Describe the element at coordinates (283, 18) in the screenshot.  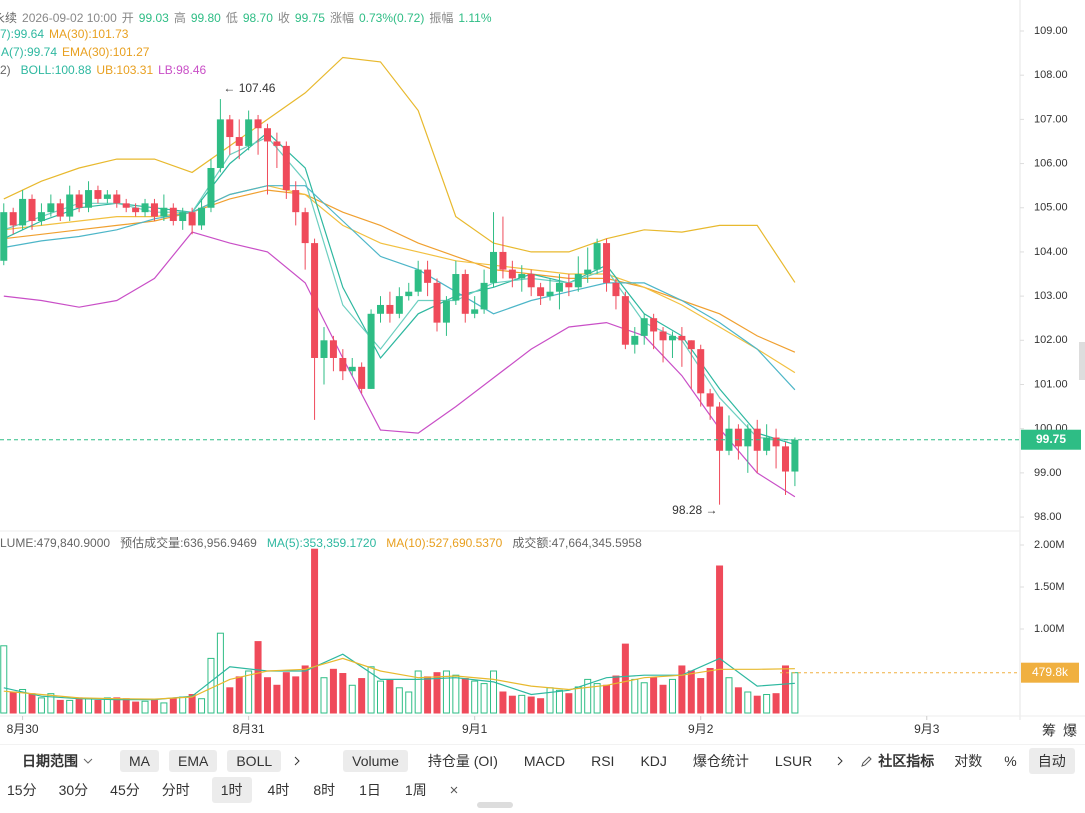
I see `lbl: 收` at that location.